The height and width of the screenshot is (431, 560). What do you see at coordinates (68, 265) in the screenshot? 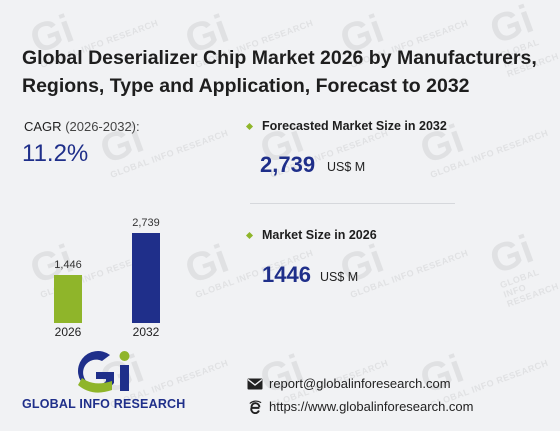
I see `bar-value-label: 1,446` at bounding box center [68, 265].